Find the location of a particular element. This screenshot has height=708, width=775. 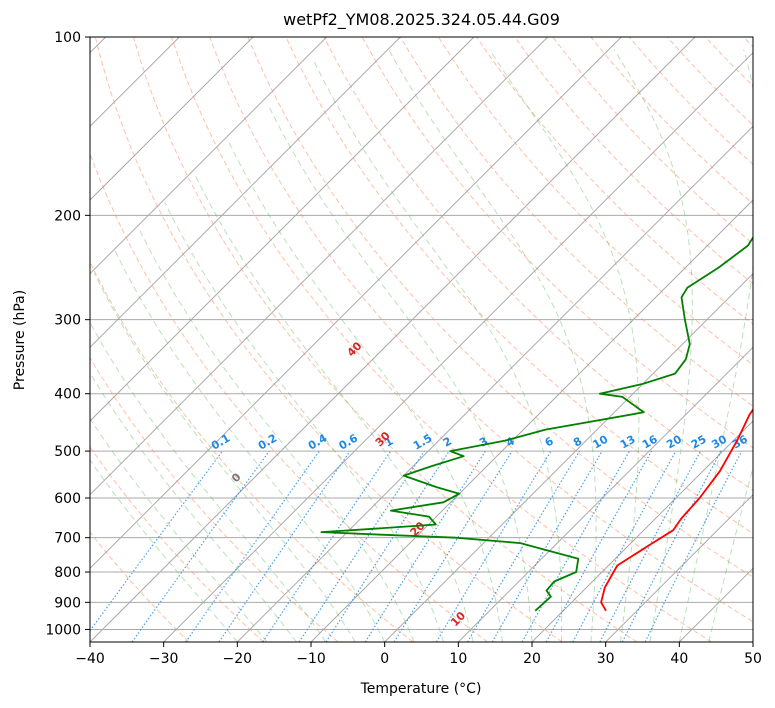

x-tick-label: 10 is located at coordinates (458, 659).